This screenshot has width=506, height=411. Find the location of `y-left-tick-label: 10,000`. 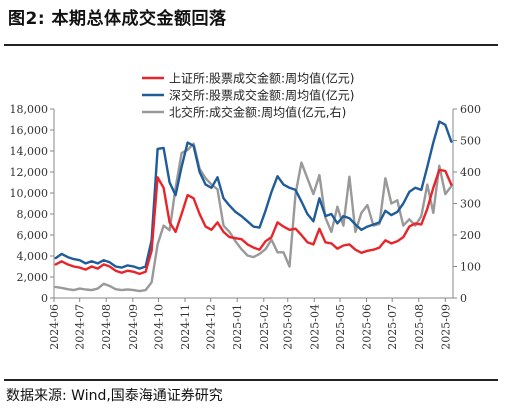

y-left-tick-label: 10,000 is located at coordinates (29, 193).